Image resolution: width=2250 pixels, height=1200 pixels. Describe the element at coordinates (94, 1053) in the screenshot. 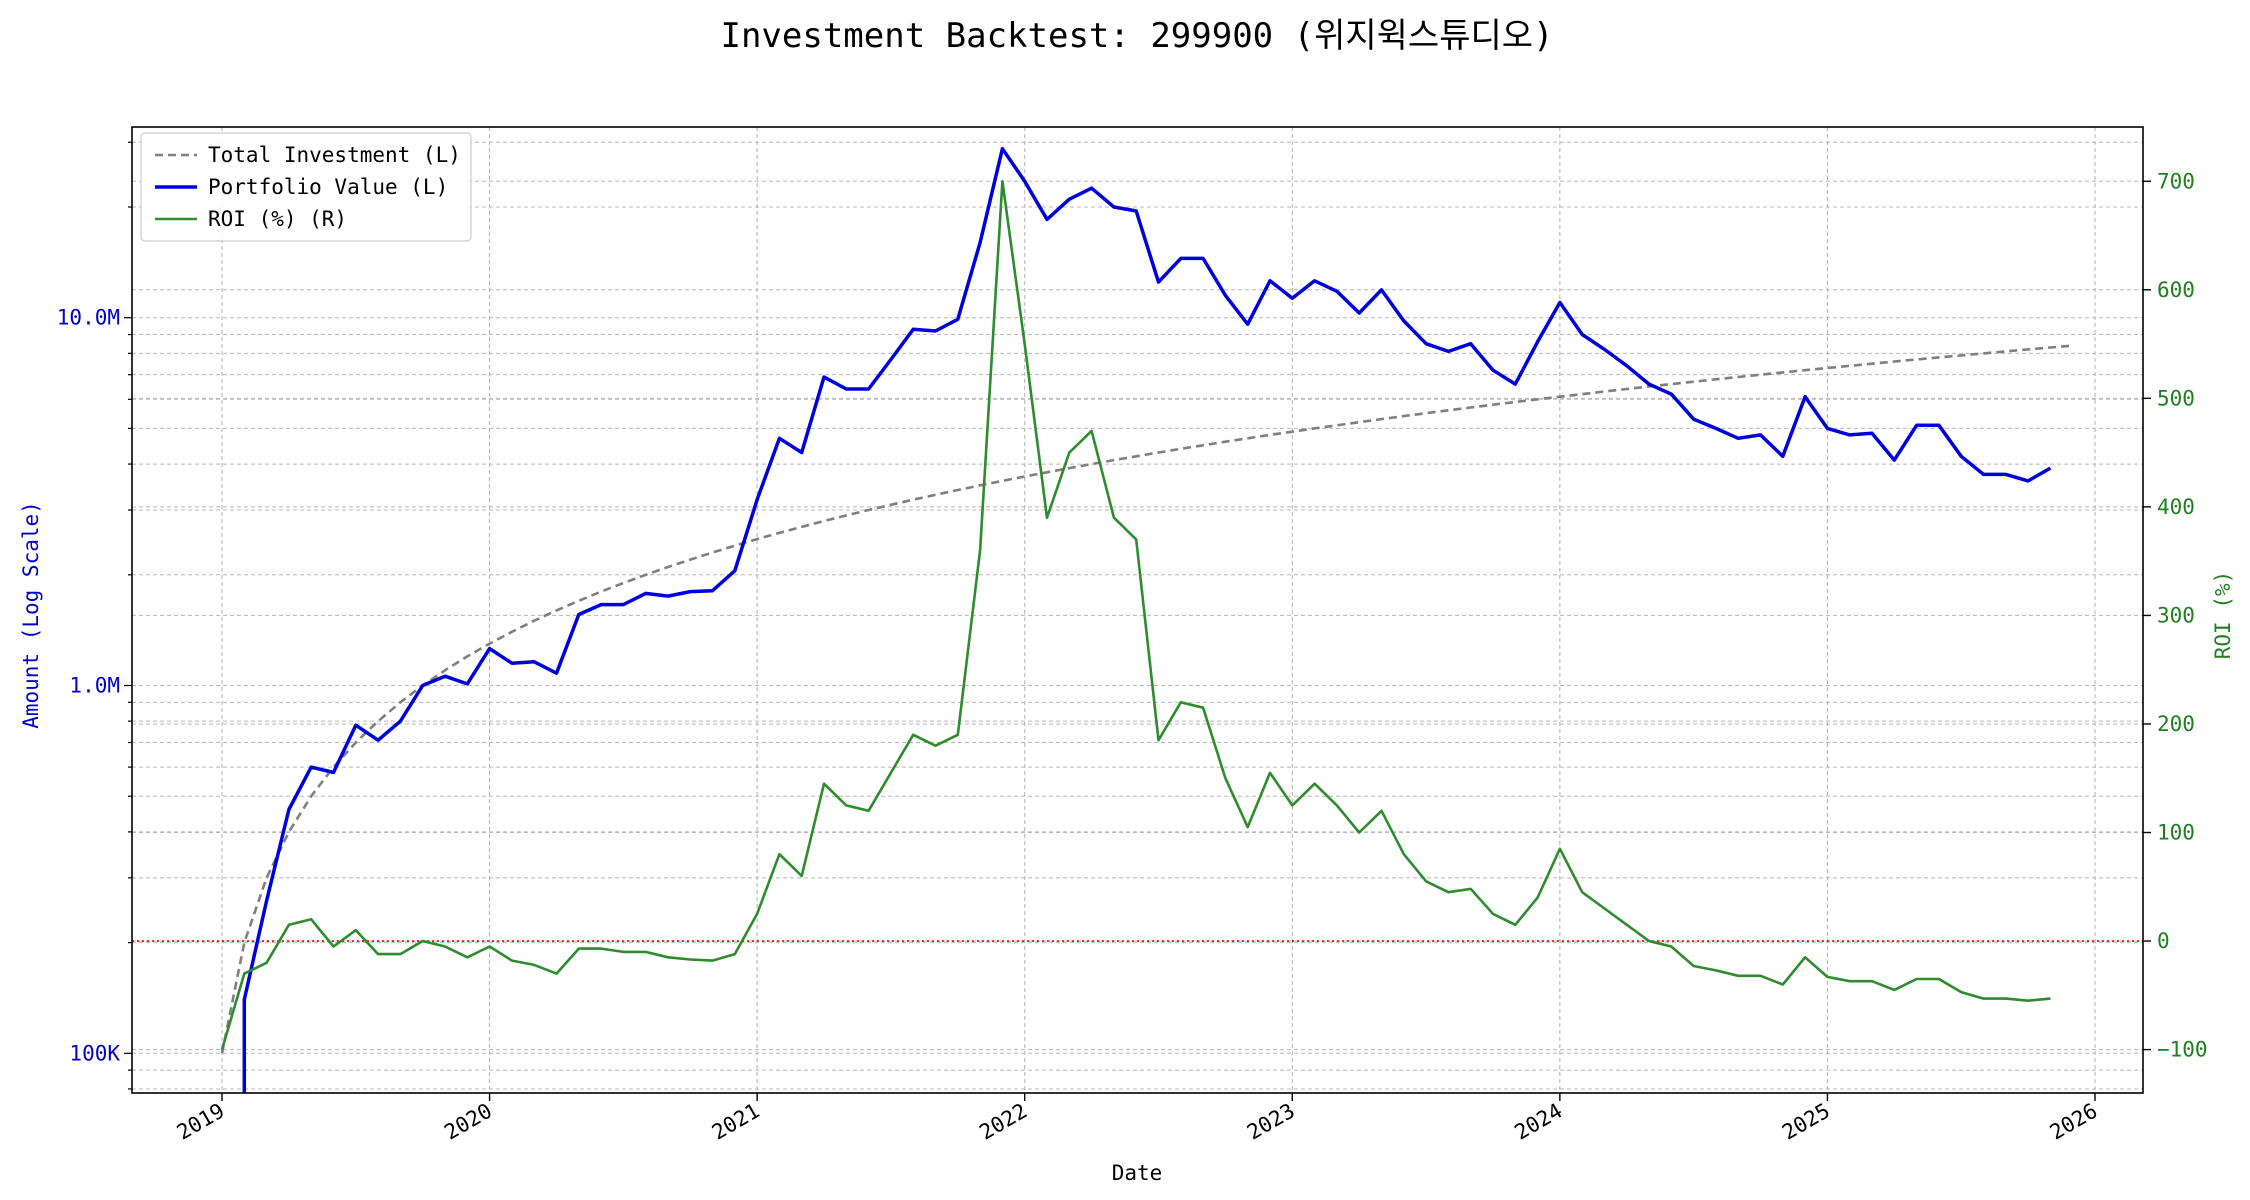

I see `left-y-tick-label: 100K` at that location.